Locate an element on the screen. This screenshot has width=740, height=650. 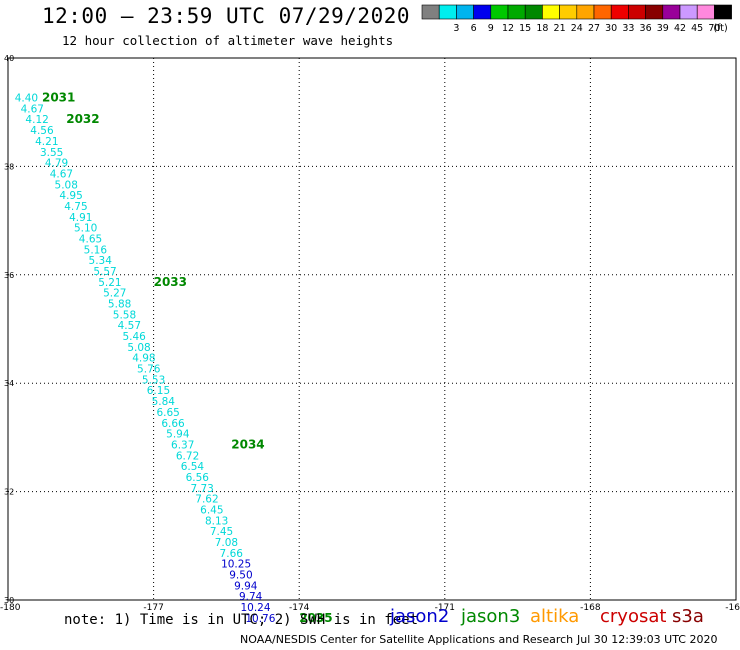
swh-data-point: 3.55 is located at coordinates (51, 153).